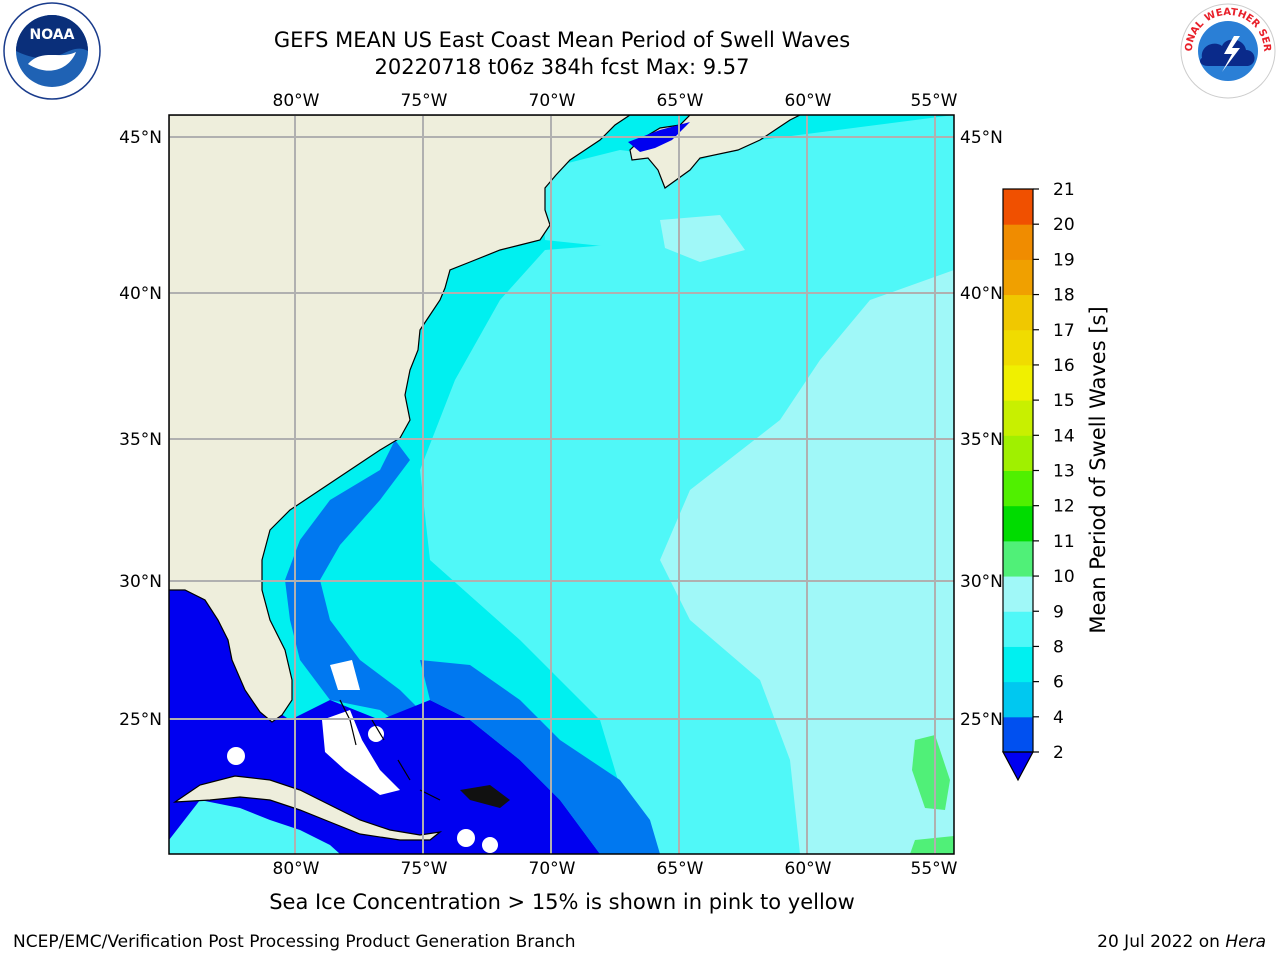 This screenshot has width=1280, height=960. What do you see at coordinates (1064, 472) in the screenshot?
I see `colorbar-tick-label: 13` at bounding box center [1064, 472].